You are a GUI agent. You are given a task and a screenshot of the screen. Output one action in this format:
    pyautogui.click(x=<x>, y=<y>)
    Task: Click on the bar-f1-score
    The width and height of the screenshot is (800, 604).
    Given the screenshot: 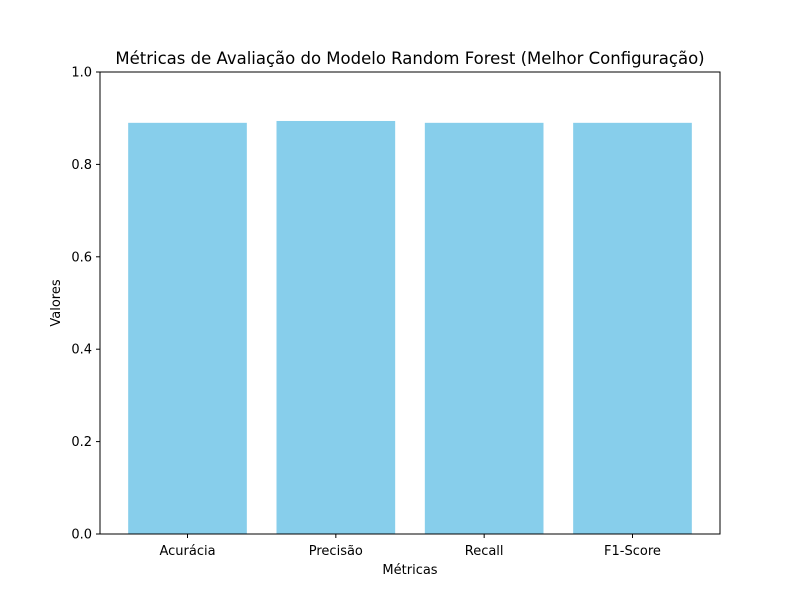 What is the action you would take?
    pyautogui.click(x=632, y=328)
    